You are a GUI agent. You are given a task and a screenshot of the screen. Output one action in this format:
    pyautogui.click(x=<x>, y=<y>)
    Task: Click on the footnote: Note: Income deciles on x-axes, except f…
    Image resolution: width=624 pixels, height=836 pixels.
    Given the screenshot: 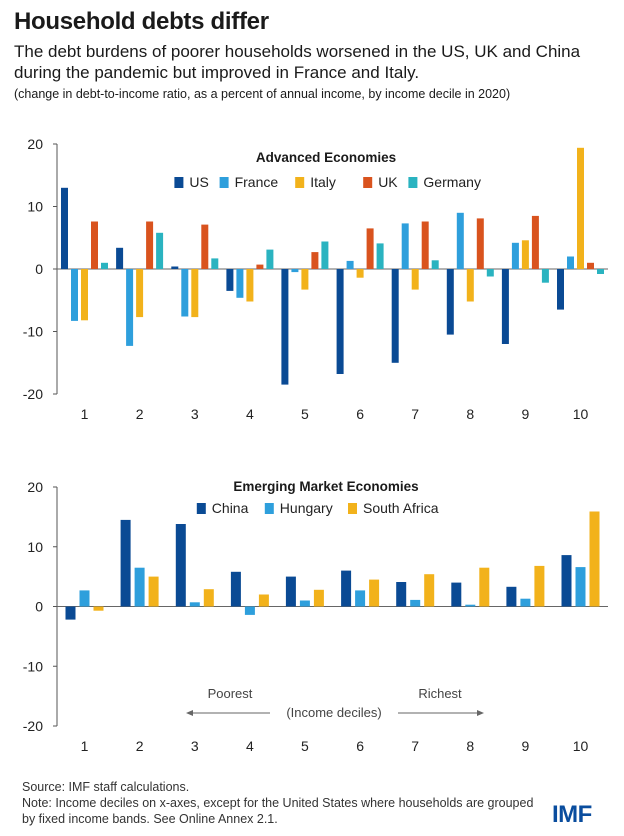 What is the action you would take?
    pyautogui.click(x=278, y=811)
    